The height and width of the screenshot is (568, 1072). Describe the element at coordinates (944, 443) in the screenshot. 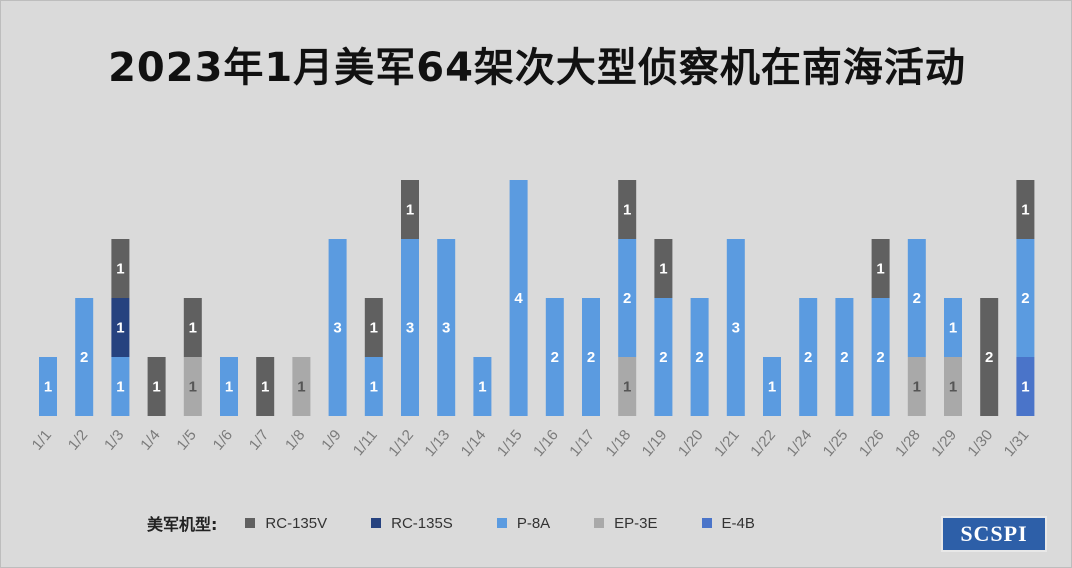

I see `x-tick-label: 1/29` at that location.